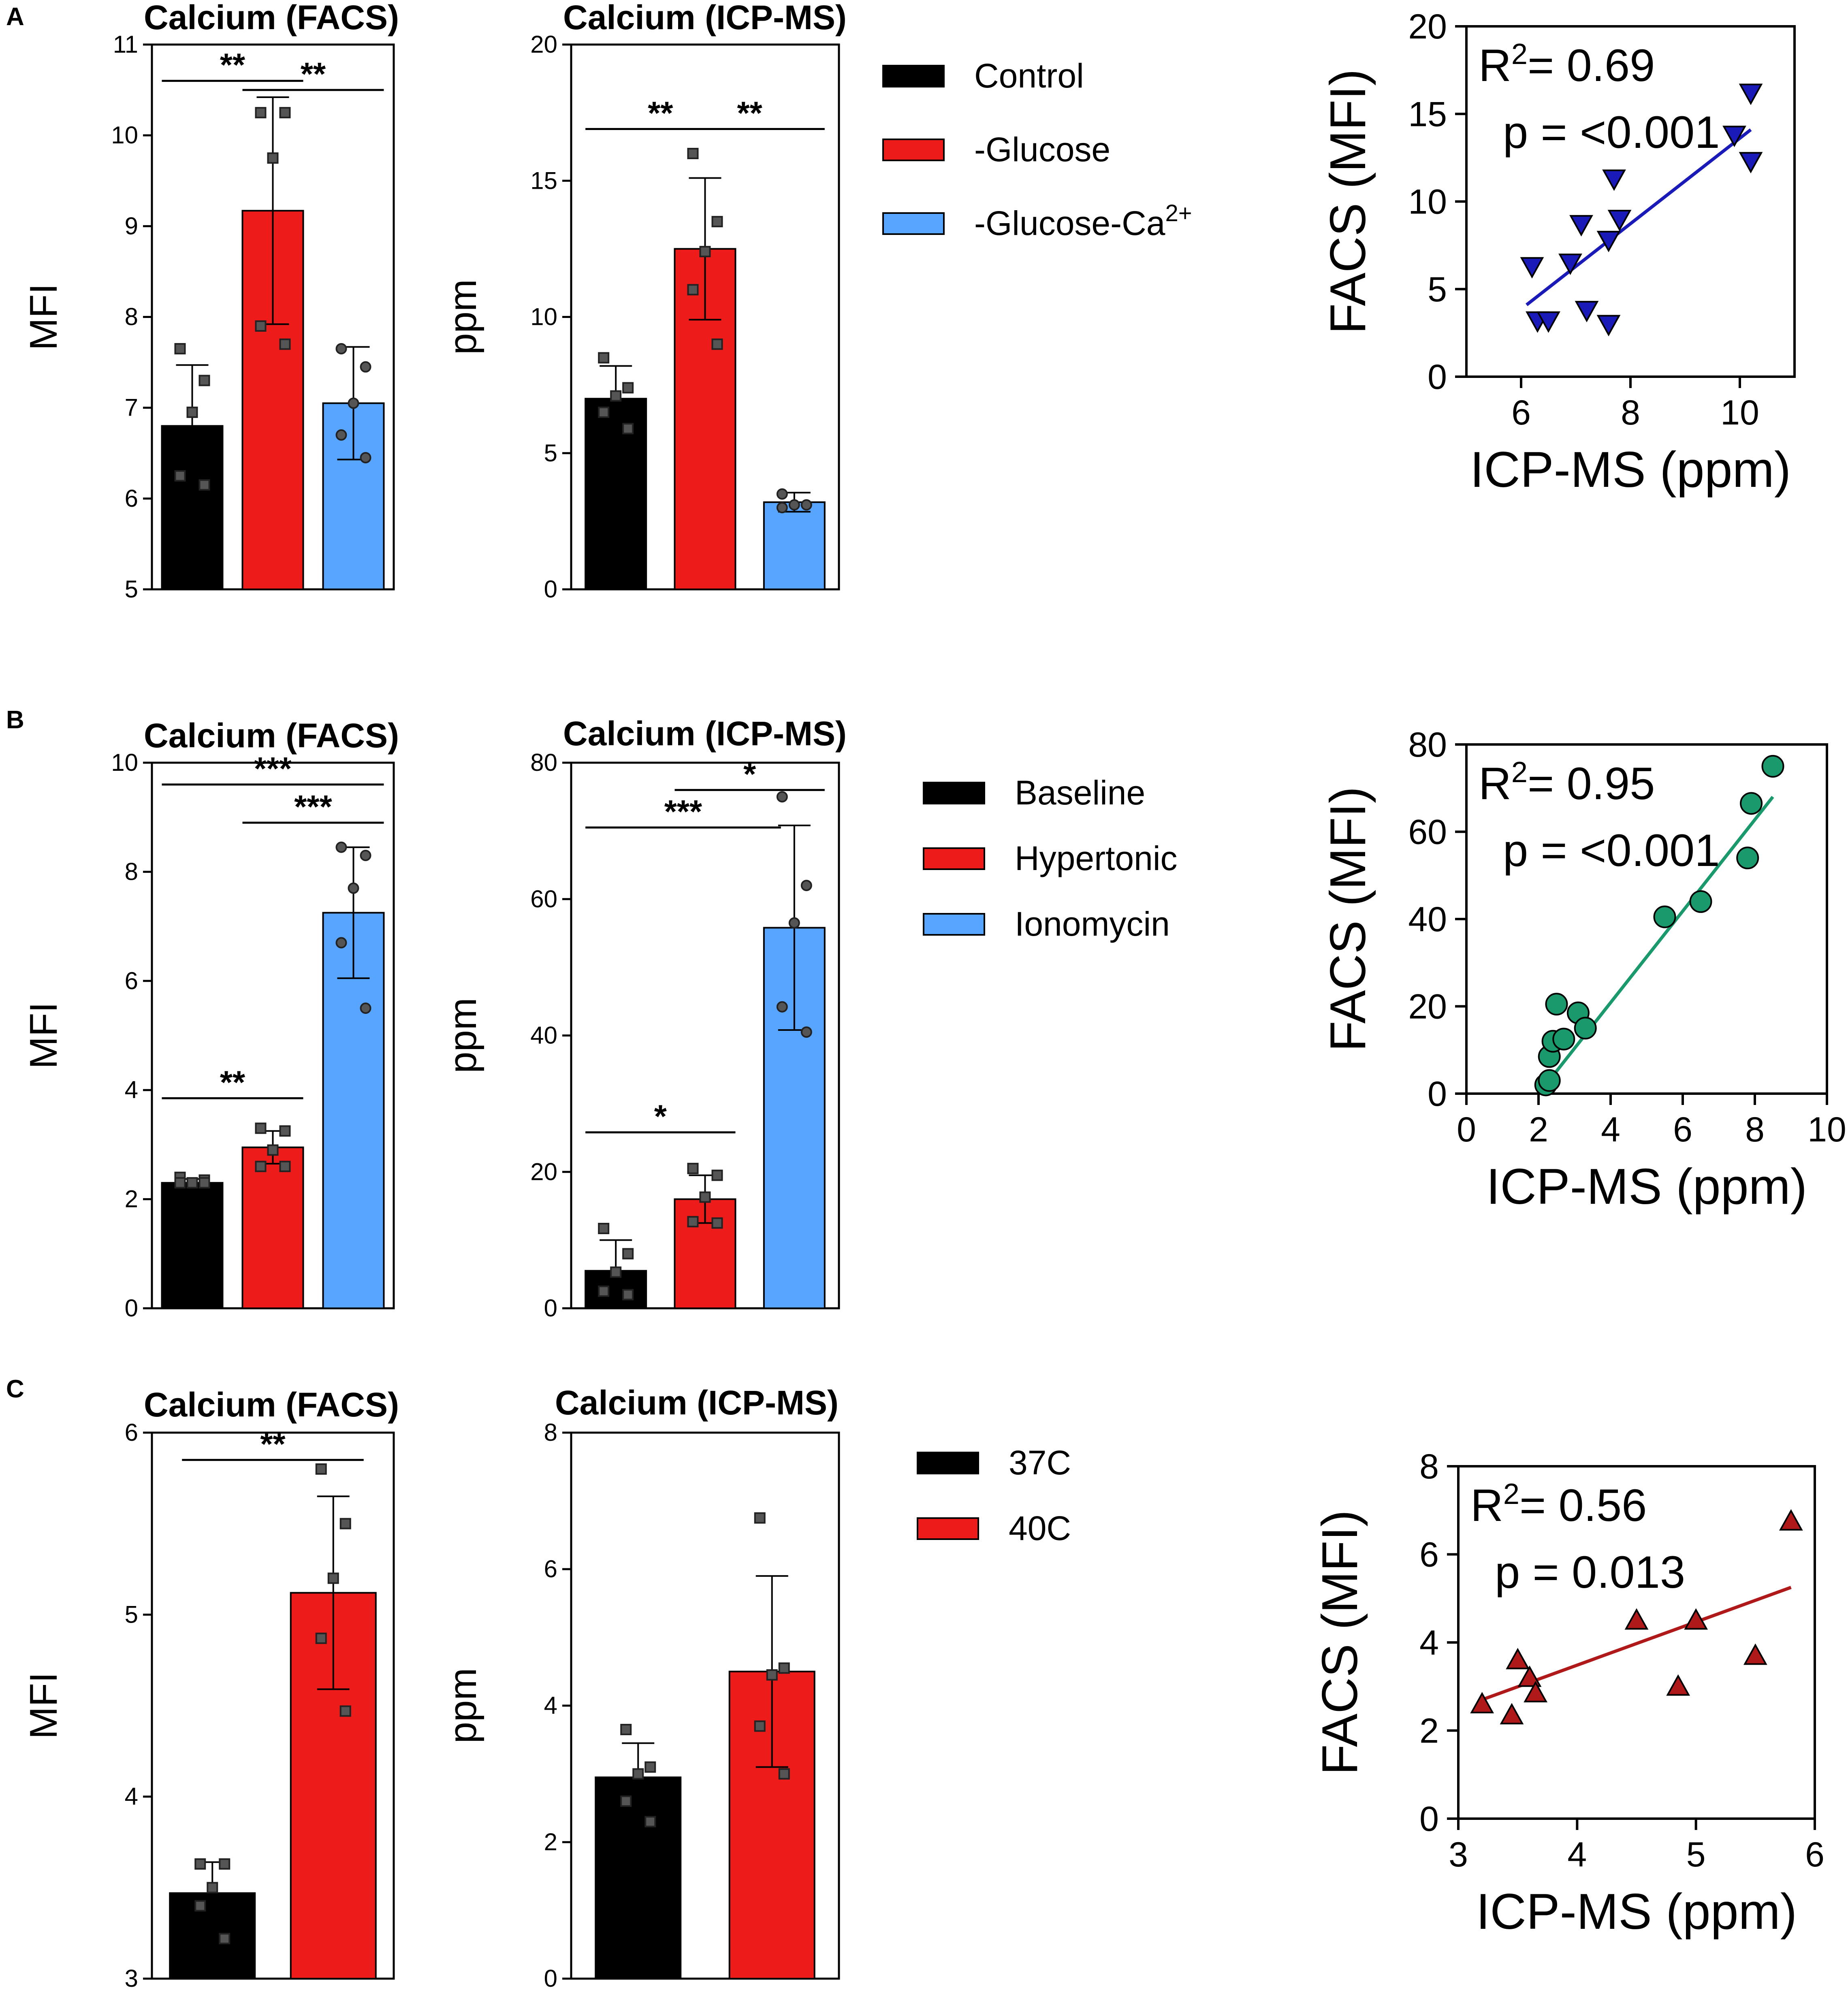  I want to click on legend: Control -Glucose -Glucose-Ca2+, so click(1037, 149).